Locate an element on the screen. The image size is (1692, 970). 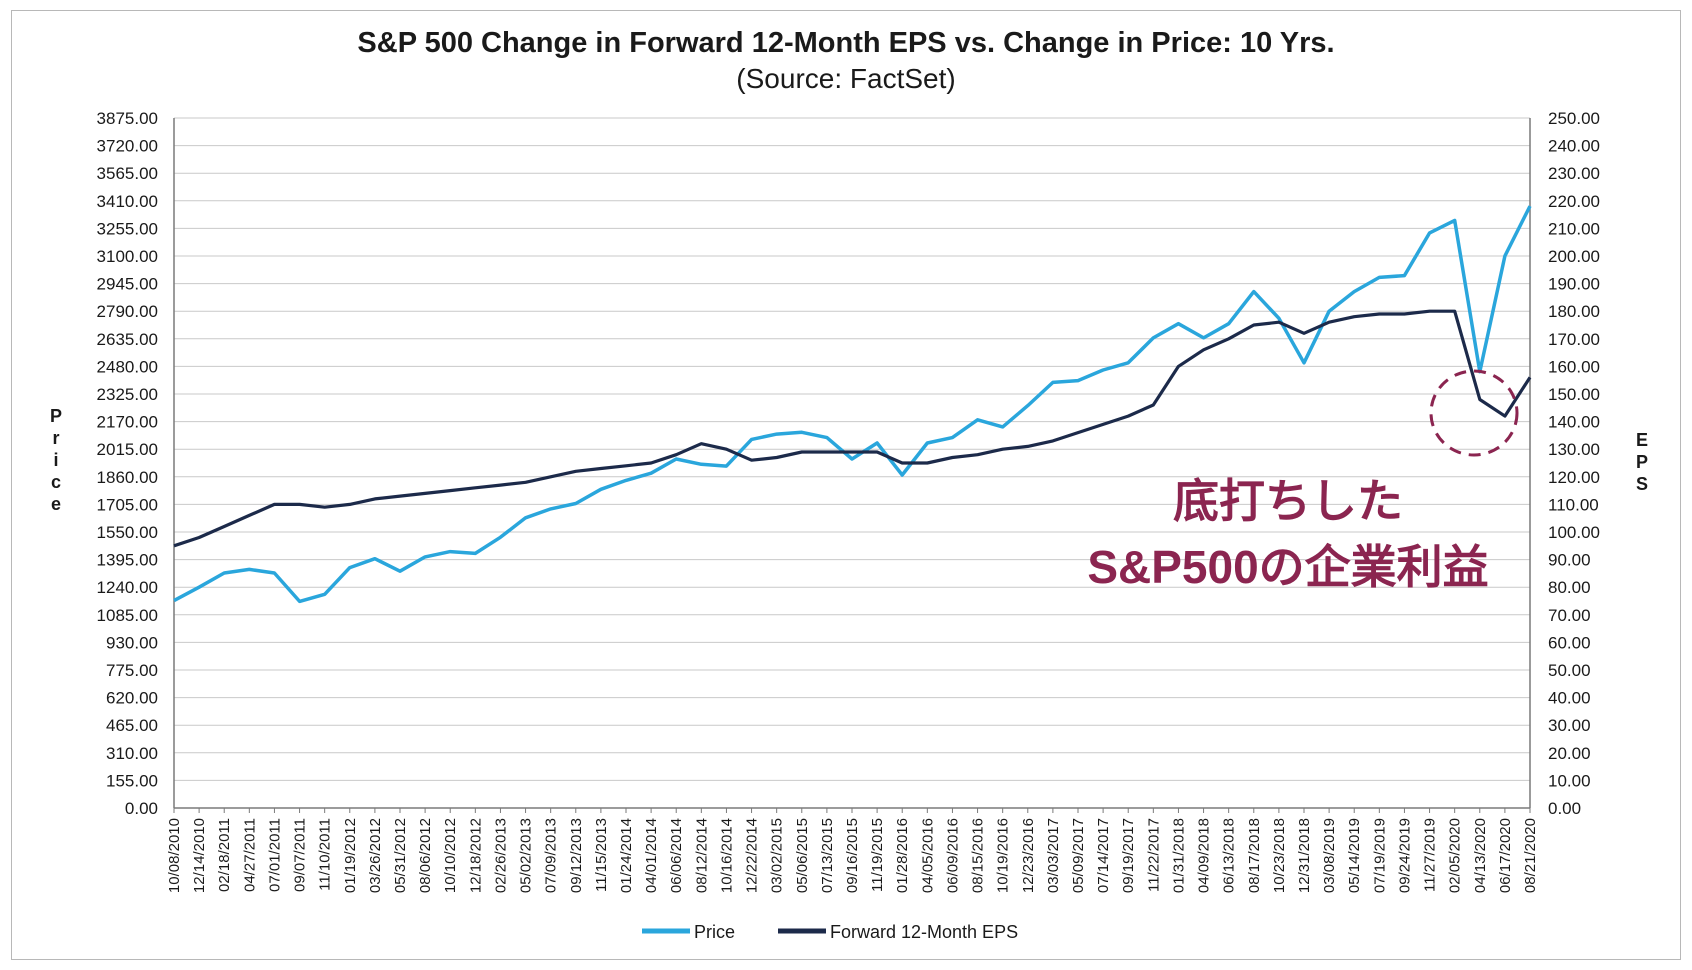
x-tick-label: 07/19/2019 is located at coordinates (1379, 855).